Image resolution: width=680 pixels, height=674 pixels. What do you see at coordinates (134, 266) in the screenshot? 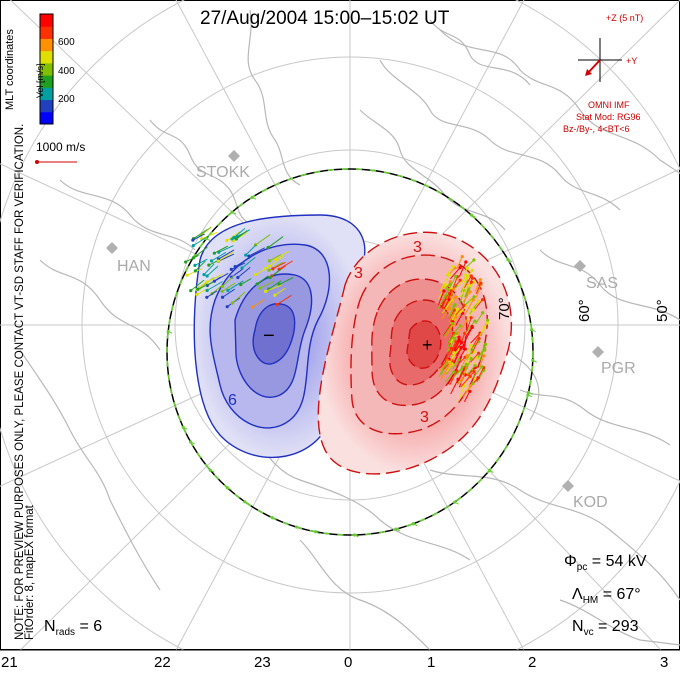
I see `station-label-han: HAN` at bounding box center [134, 266].